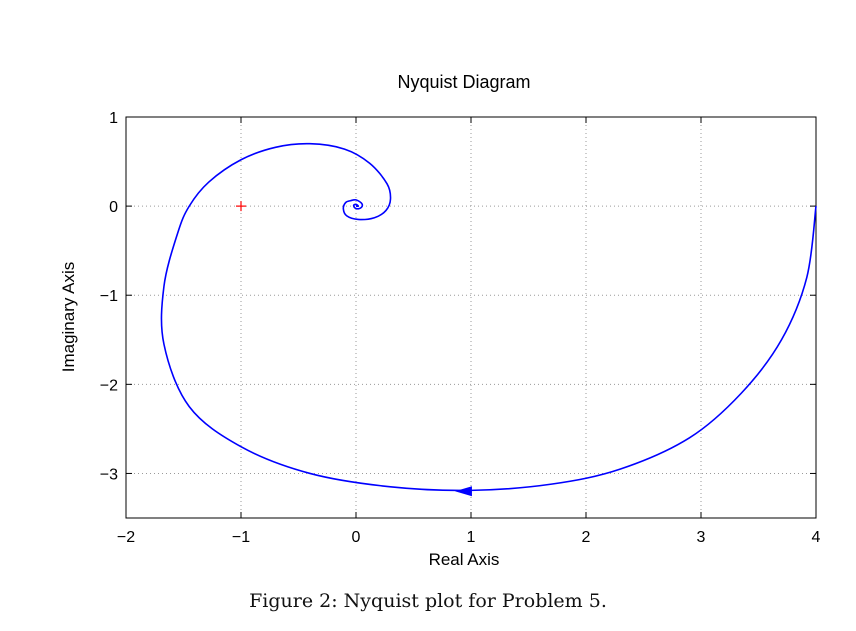  Describe the element at coordinates (109, 385) in the screenshot. I see `y-tick-label: −2` at that location.